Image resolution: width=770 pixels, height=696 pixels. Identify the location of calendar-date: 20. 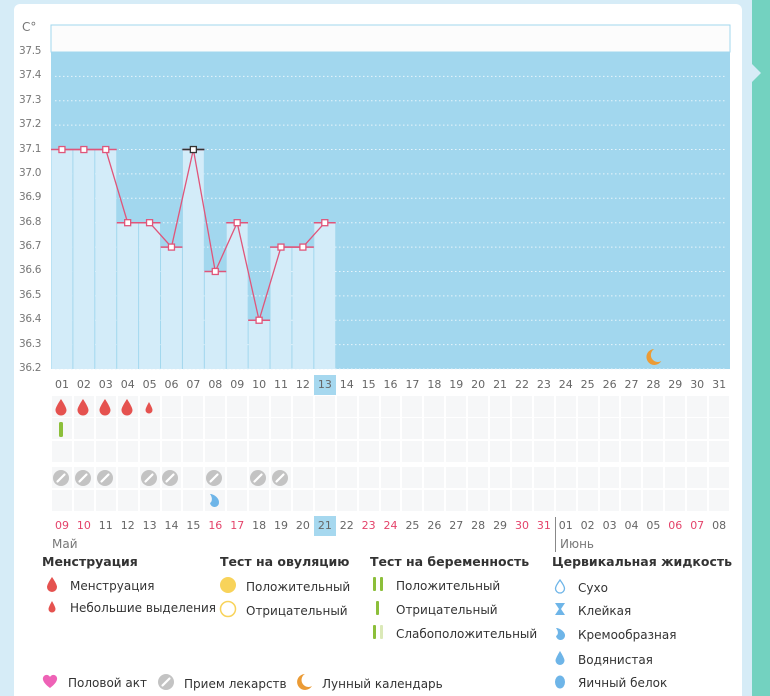
(302, 525).